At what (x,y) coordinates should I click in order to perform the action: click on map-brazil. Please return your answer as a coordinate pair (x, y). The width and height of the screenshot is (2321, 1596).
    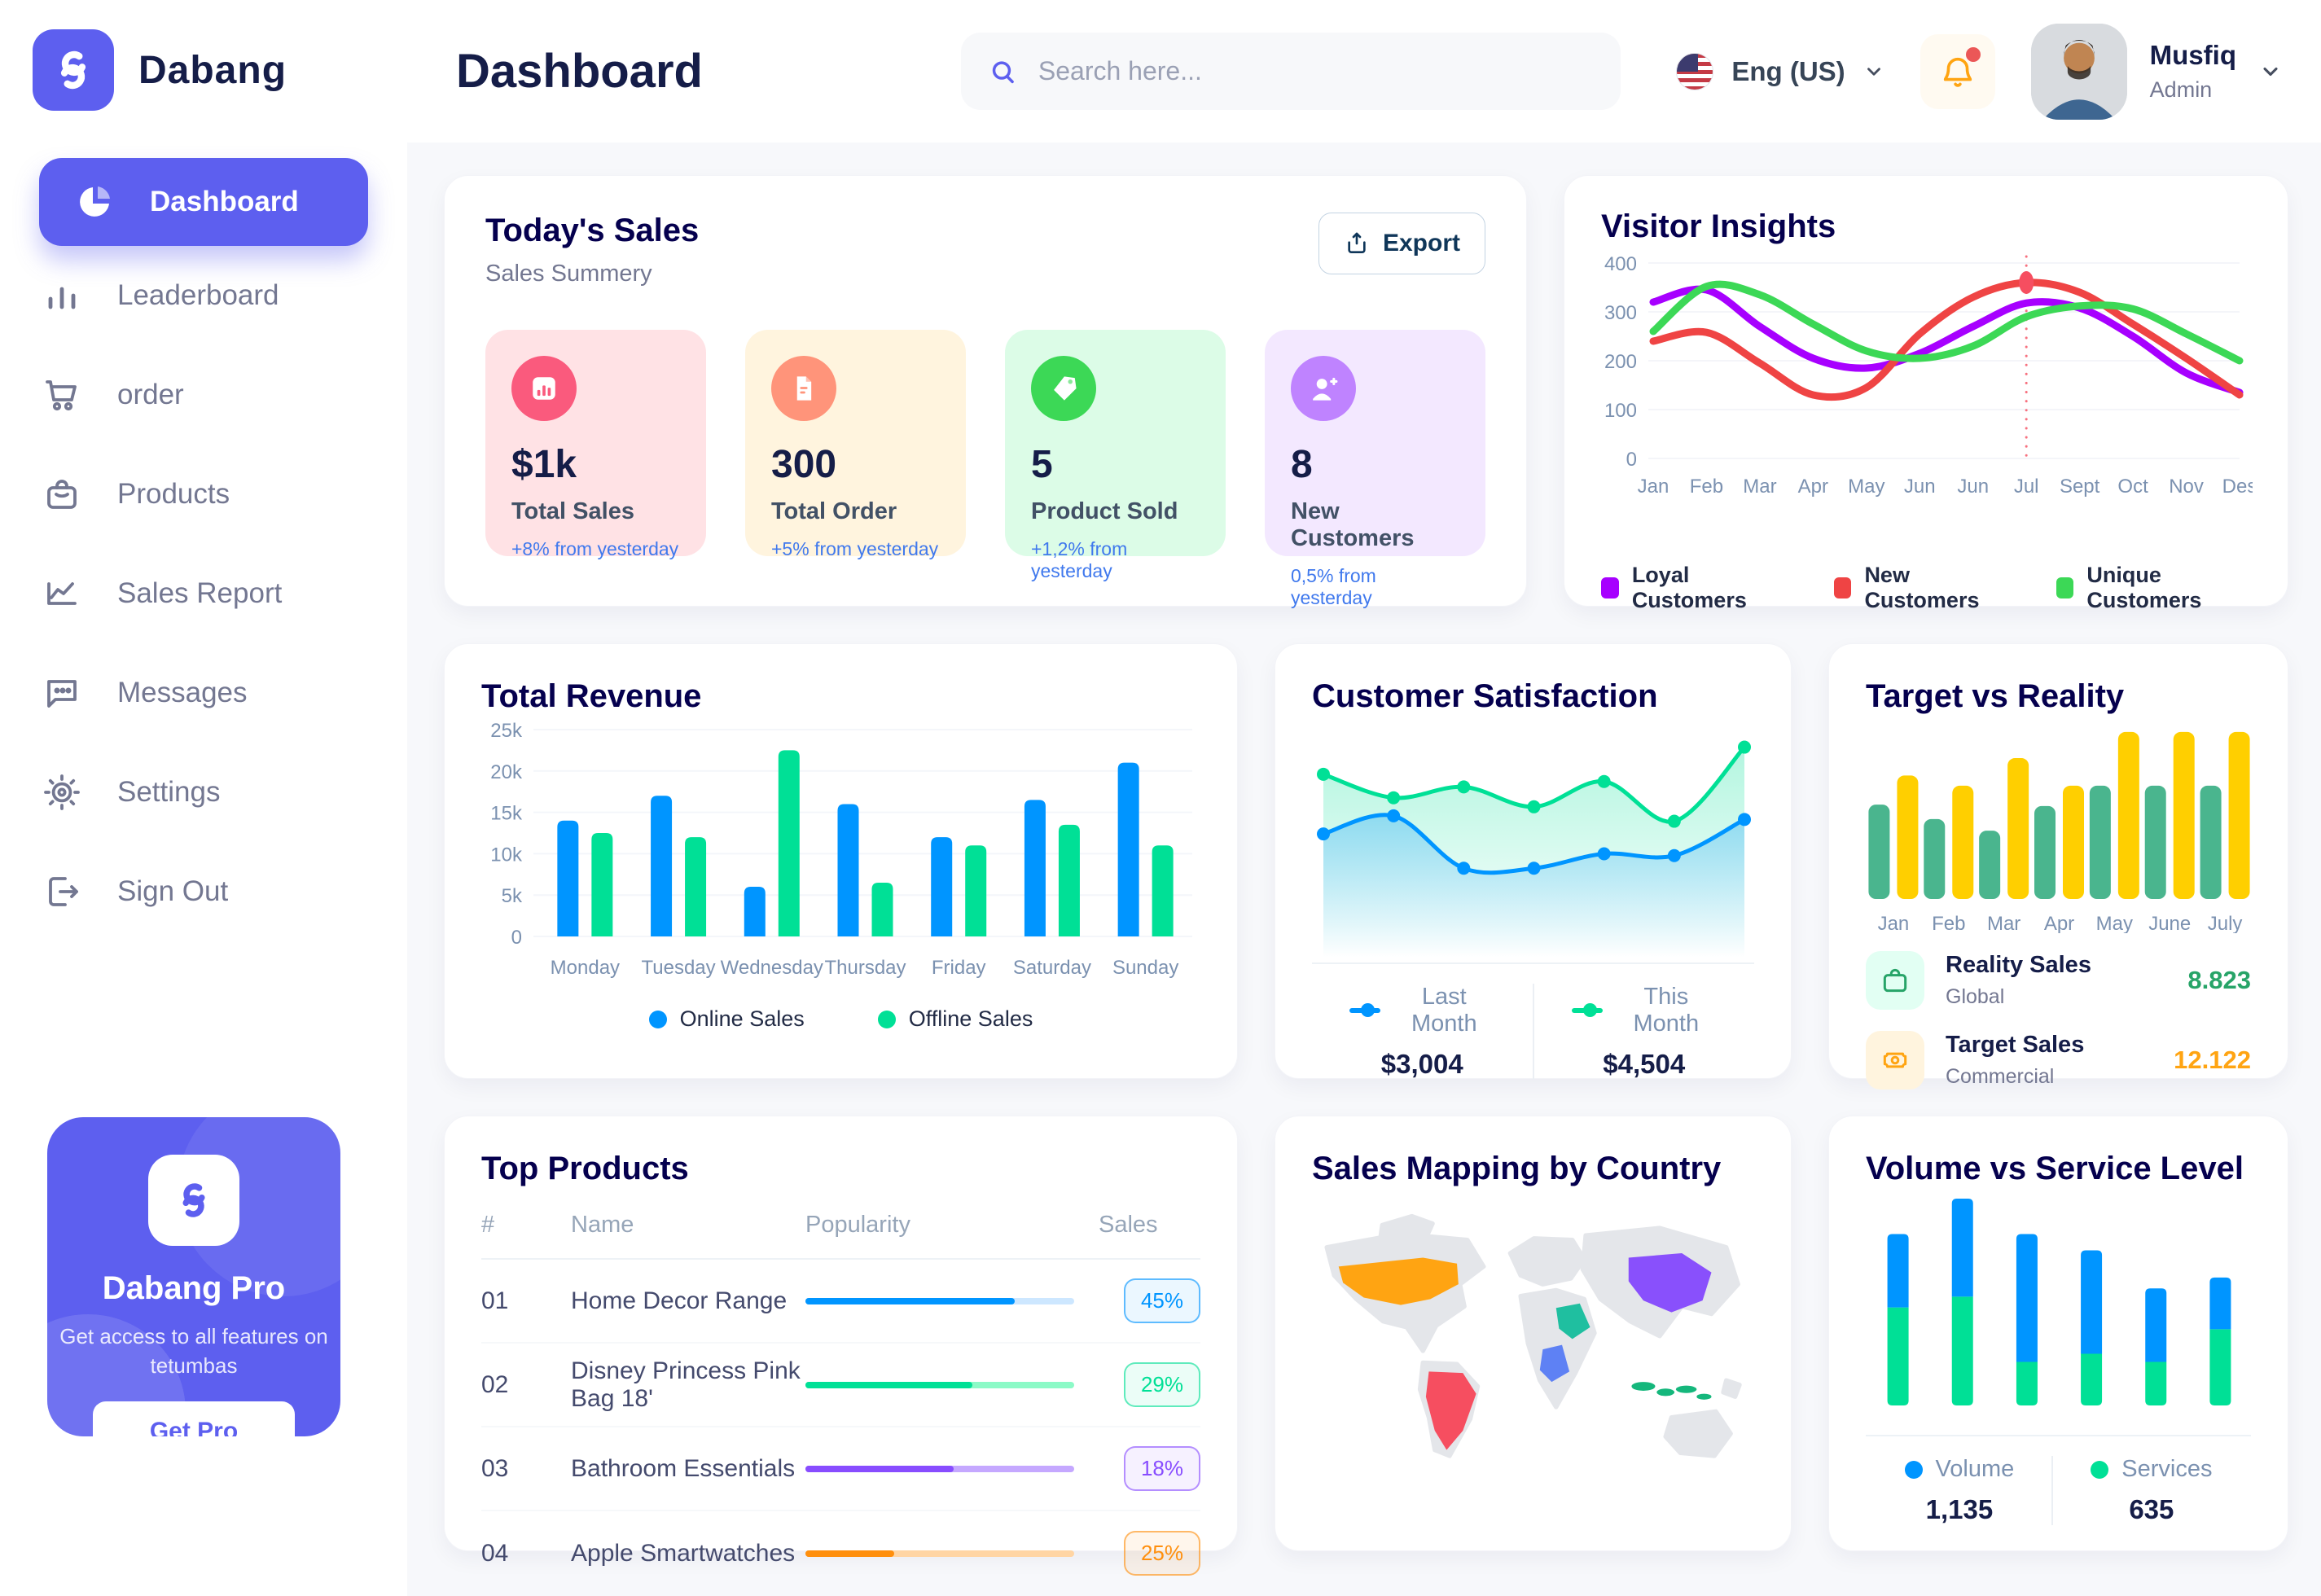
    Looking at the image, I should click on (1450, 1410).